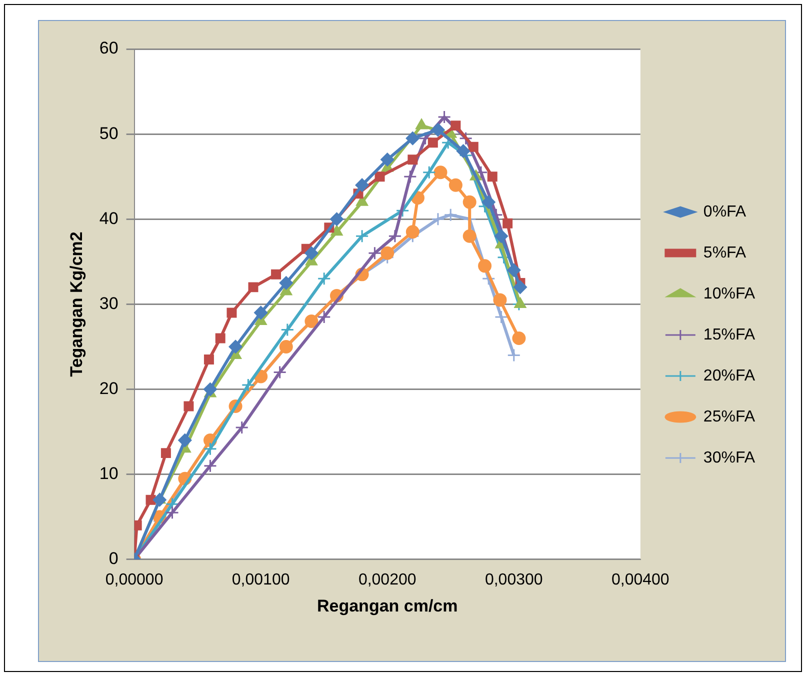 Image resolution: width=810 pixels, height=677 pixels. Describe the element at coordinates (640, 579) in the screenshot. I see `x-tick-label: 0,00400` at that location.